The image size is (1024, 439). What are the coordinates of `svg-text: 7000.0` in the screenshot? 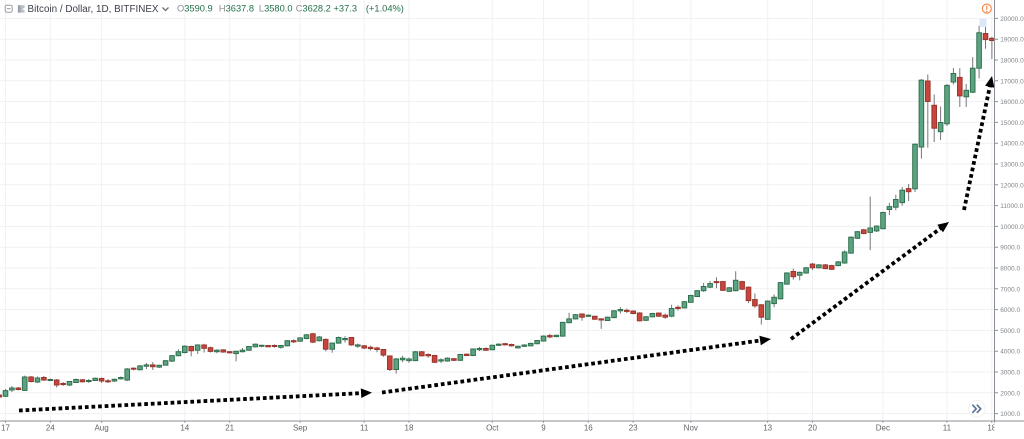 It's located at (1010, 289).